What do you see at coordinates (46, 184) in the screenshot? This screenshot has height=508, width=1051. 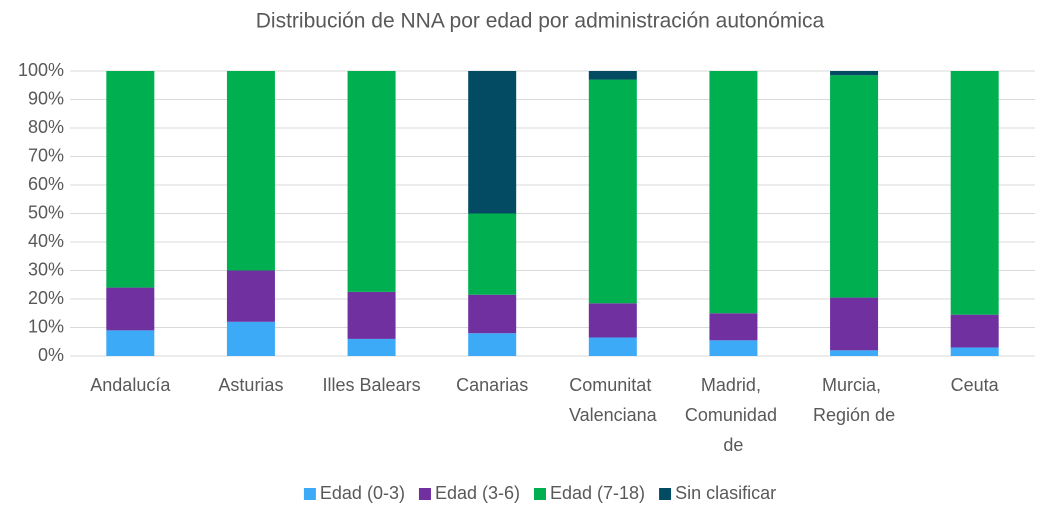 I see `y-tick-label: 60%` at bounding box center [46, 184].